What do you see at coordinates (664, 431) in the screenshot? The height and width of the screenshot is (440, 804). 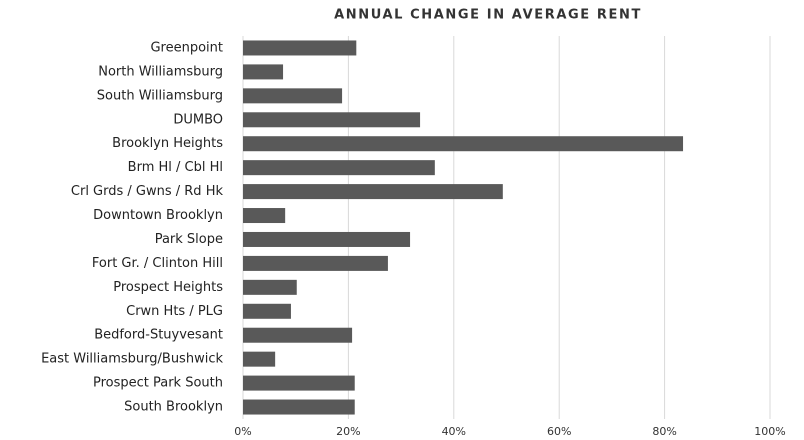 I see `x-tick-label: 80%` at bounding box center [664, 431].